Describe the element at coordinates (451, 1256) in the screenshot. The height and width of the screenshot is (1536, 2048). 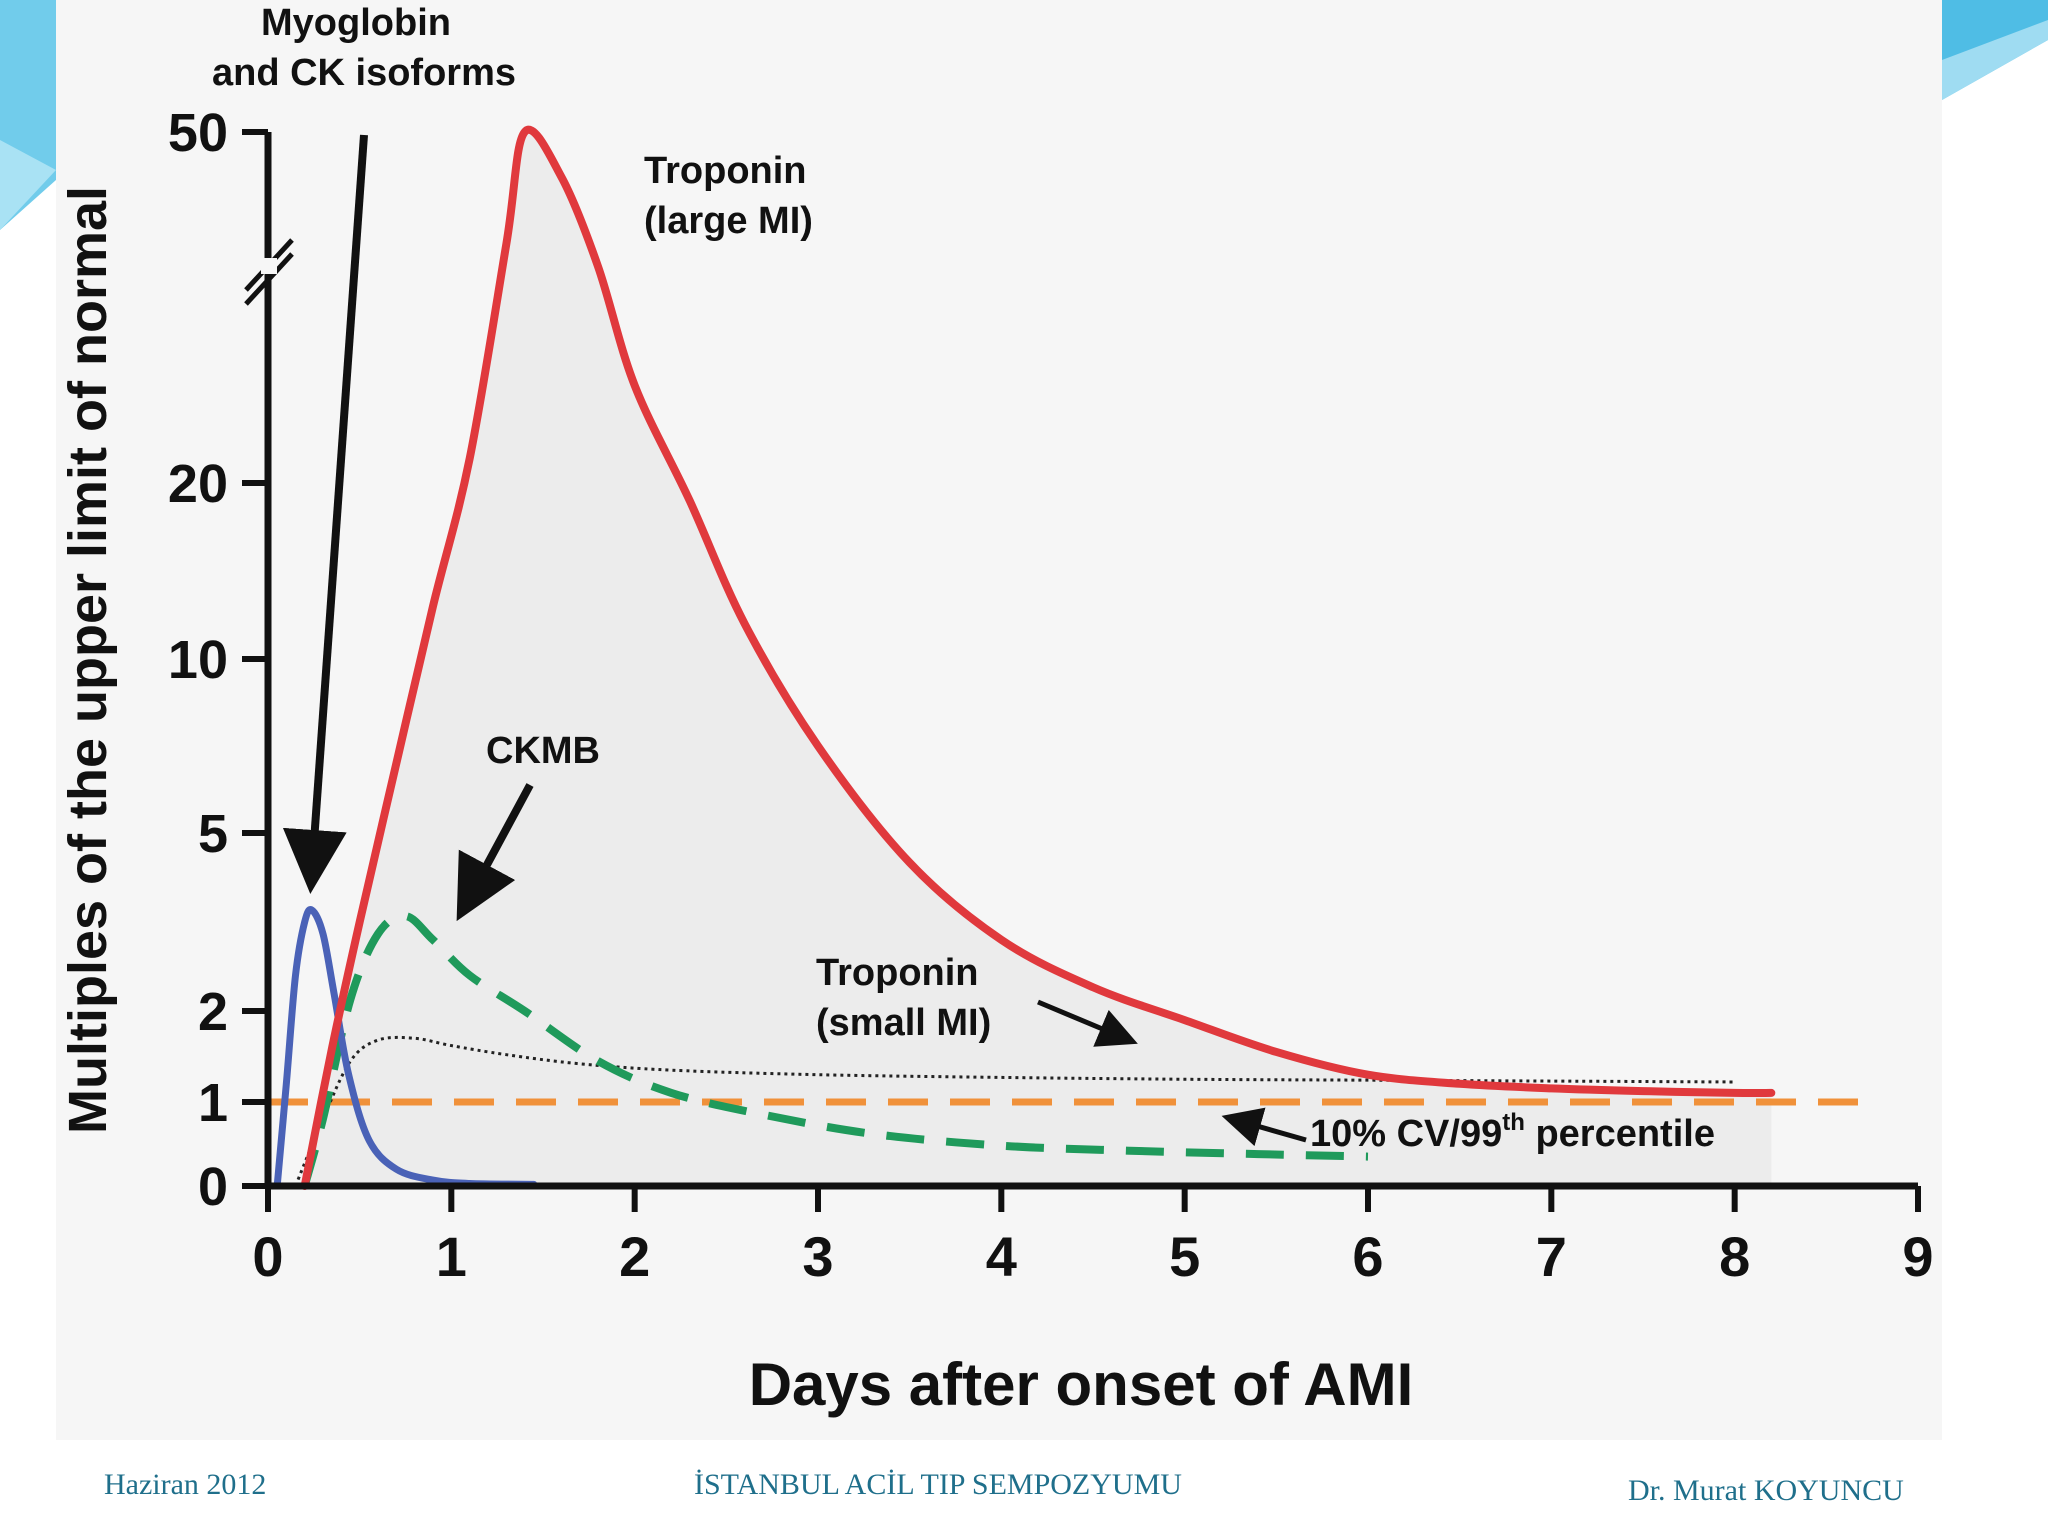
I see `x-tick-label: 1` at that location.